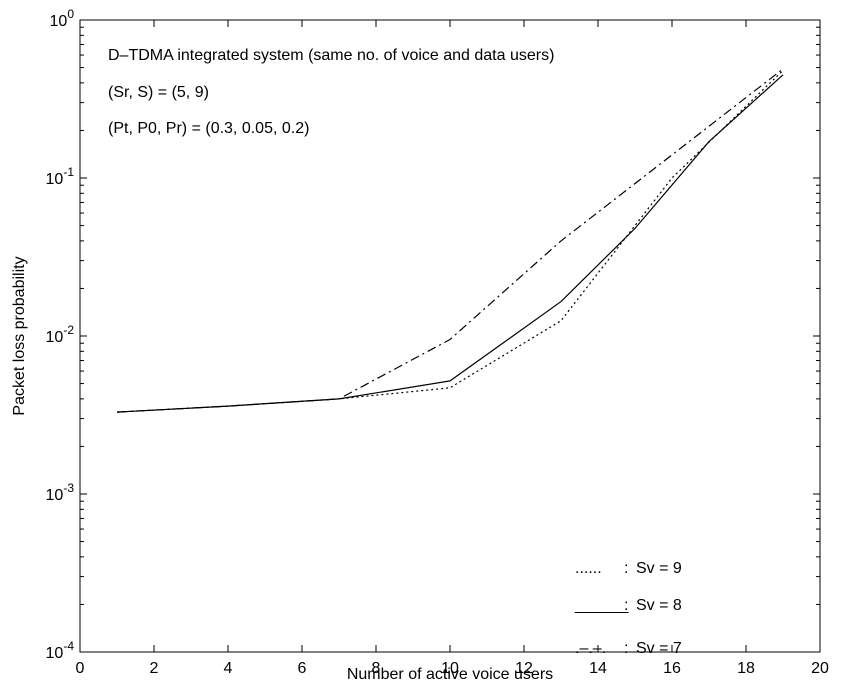  What do you see at coordinates (68, 172) in the screenshot?
I see `y-tick-exponent: -1` at bounding box center [68, 172].